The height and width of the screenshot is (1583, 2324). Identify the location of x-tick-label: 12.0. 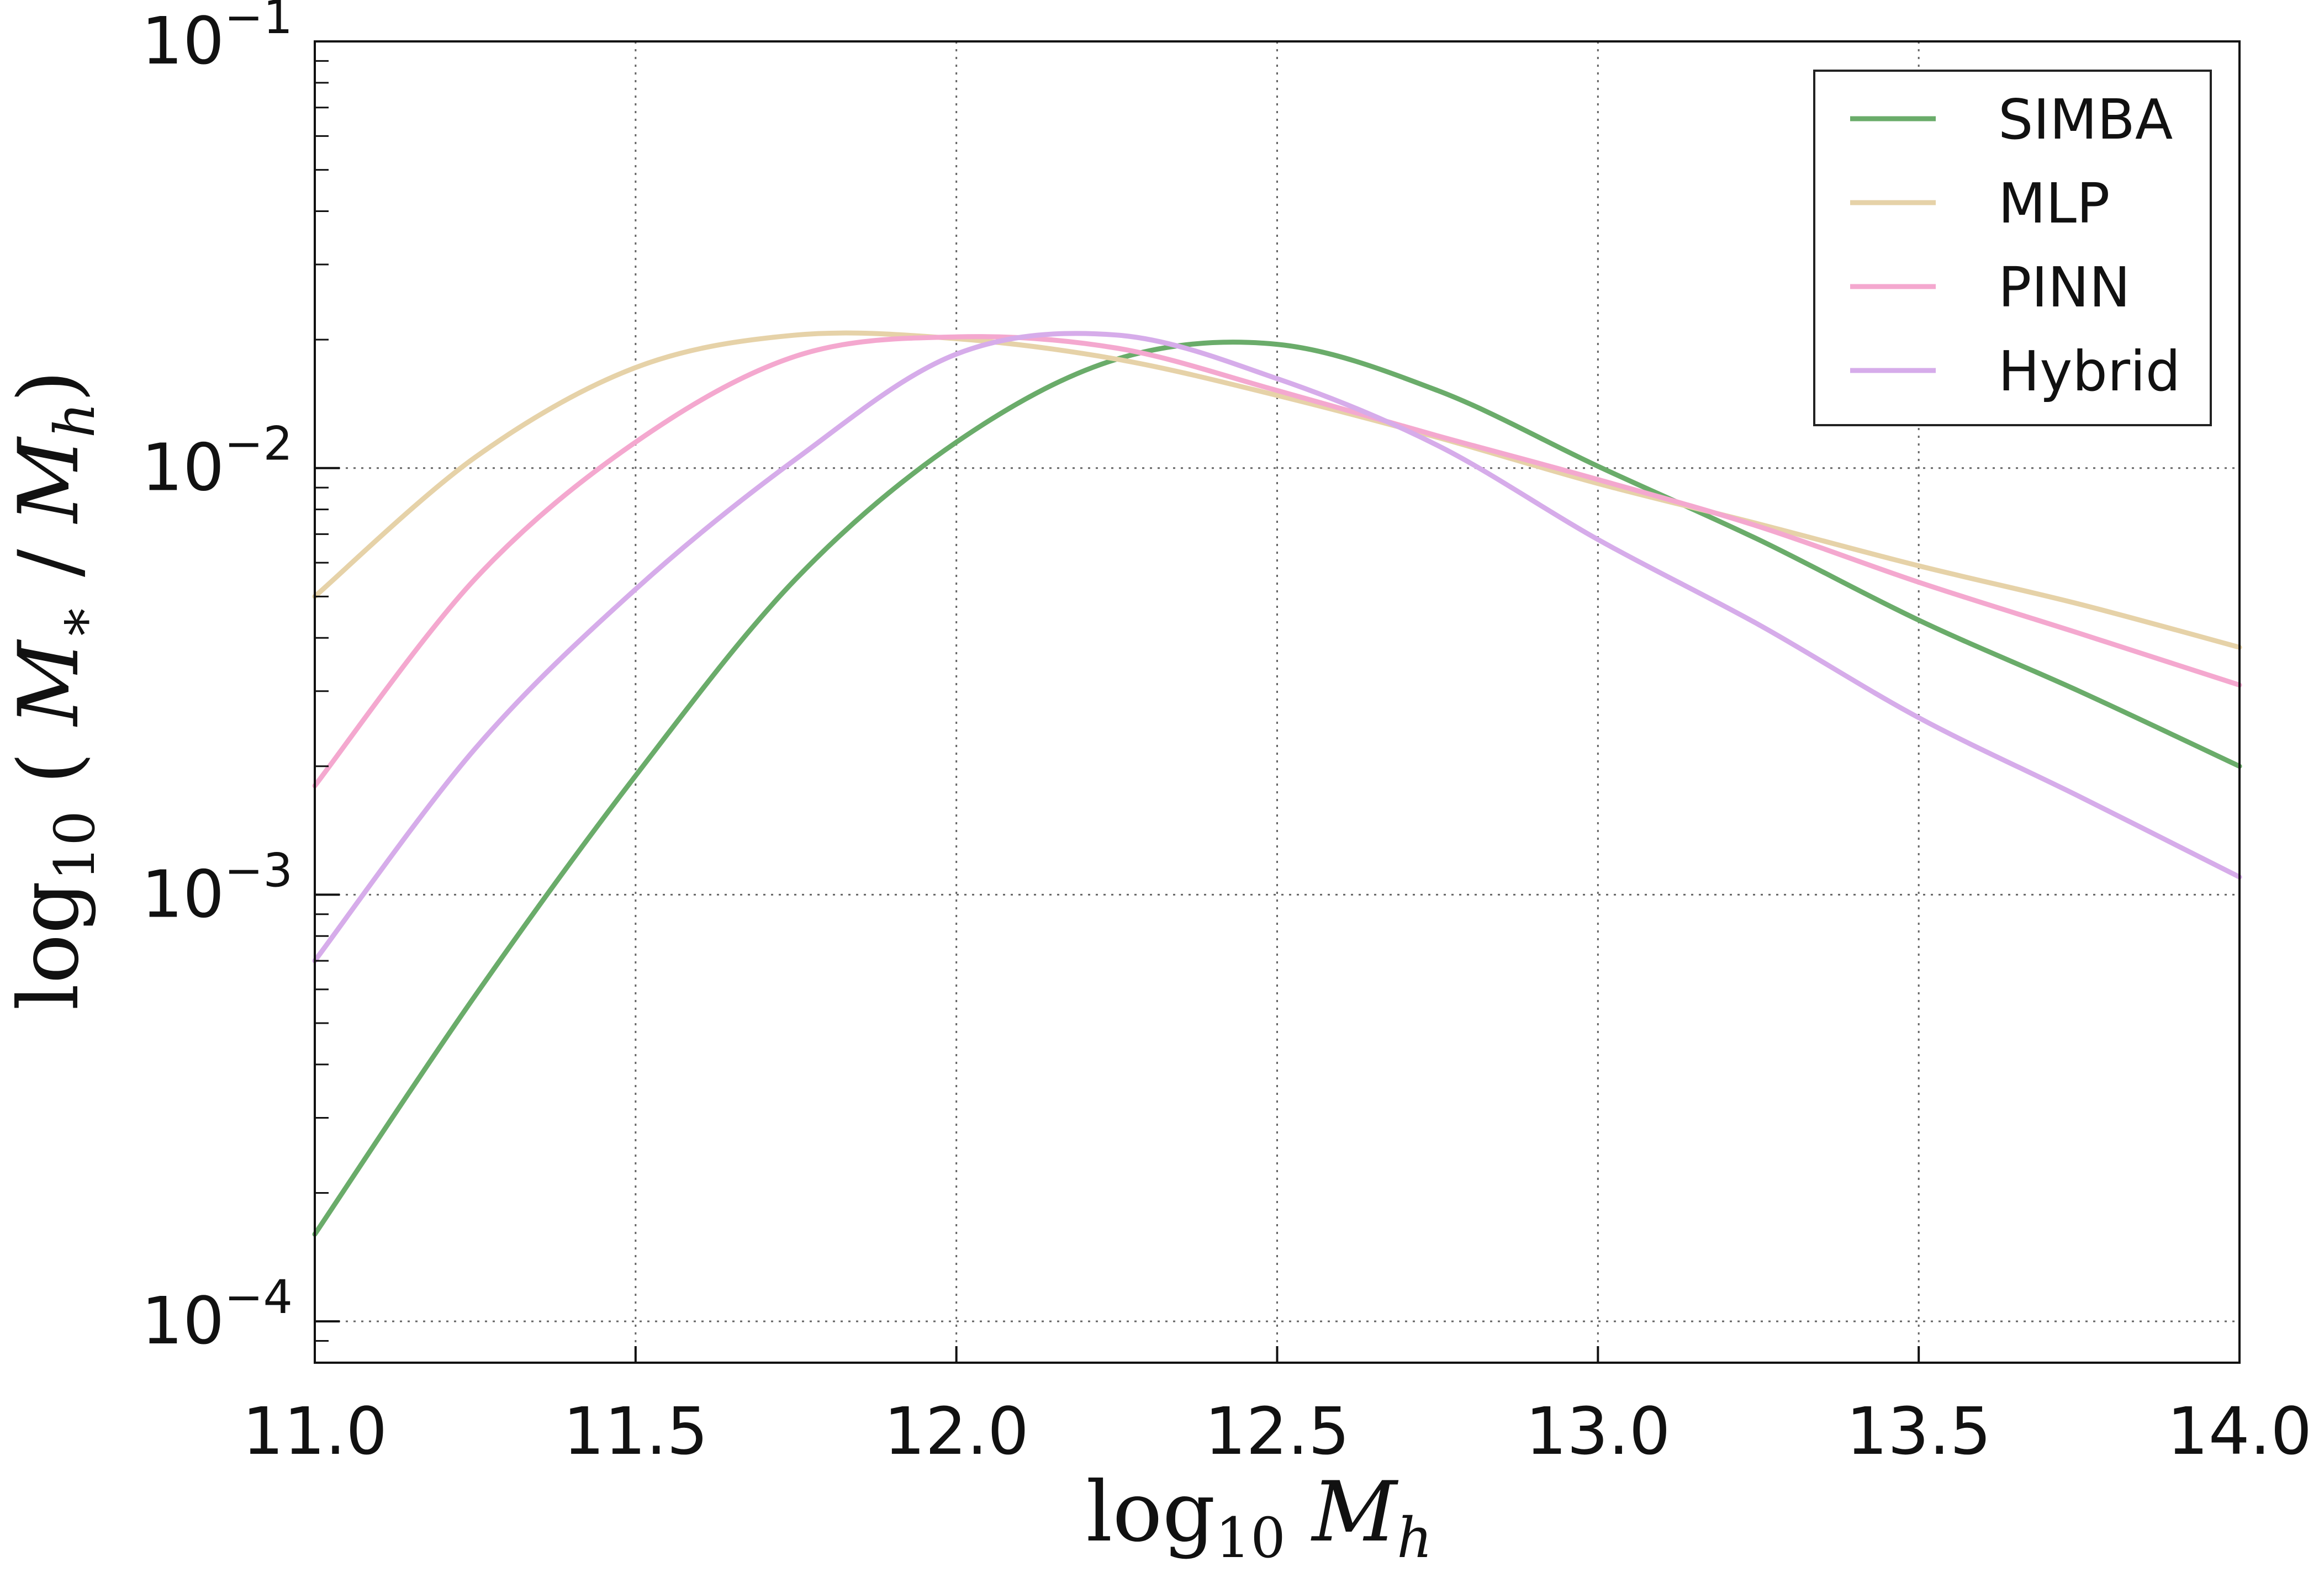
(956, 1431).